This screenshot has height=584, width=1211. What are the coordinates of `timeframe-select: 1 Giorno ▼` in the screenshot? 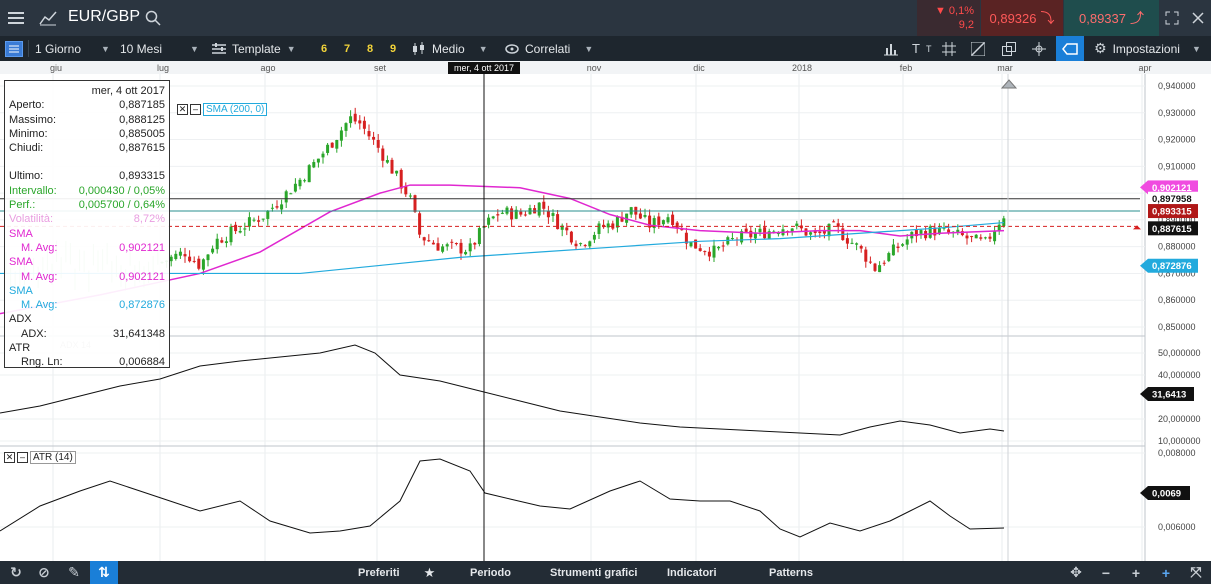 It's located at (72, 48).